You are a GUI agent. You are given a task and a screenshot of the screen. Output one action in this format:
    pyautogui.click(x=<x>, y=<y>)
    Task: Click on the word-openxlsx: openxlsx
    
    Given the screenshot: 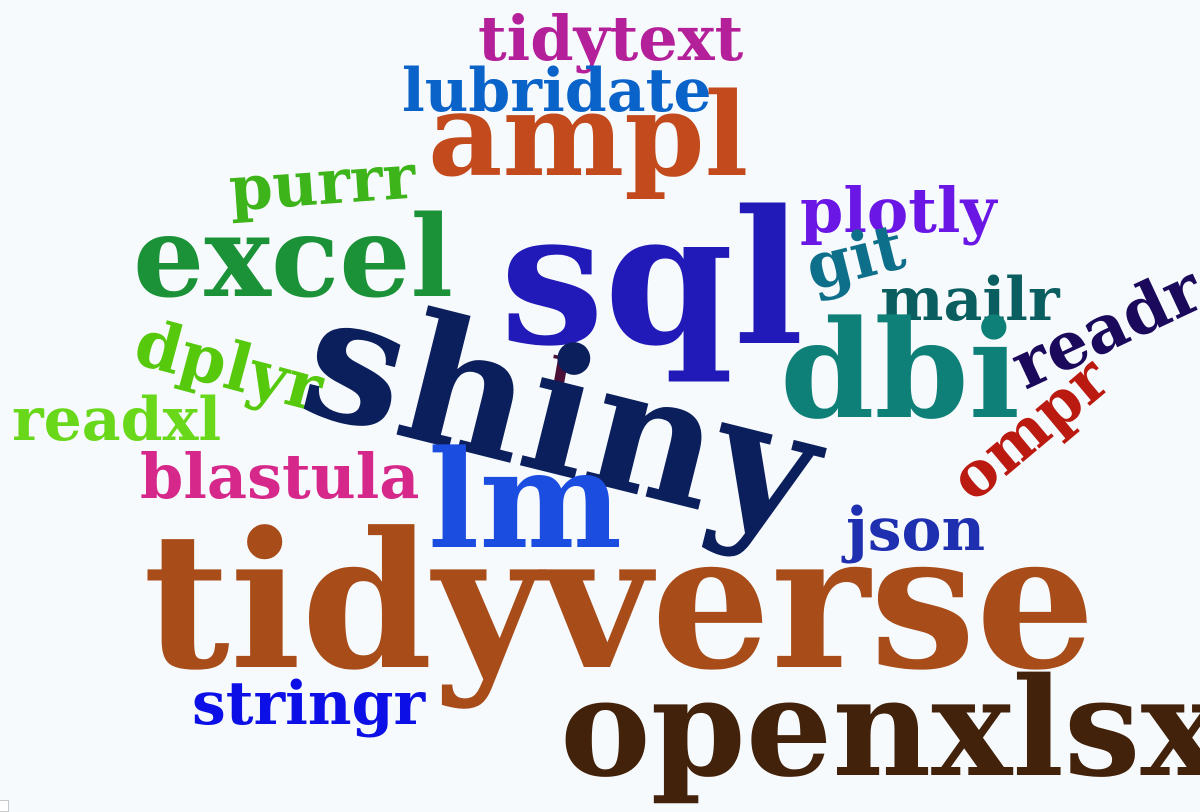 What is the action you would take?
    pyautogui.click(x=880, y=728)
    